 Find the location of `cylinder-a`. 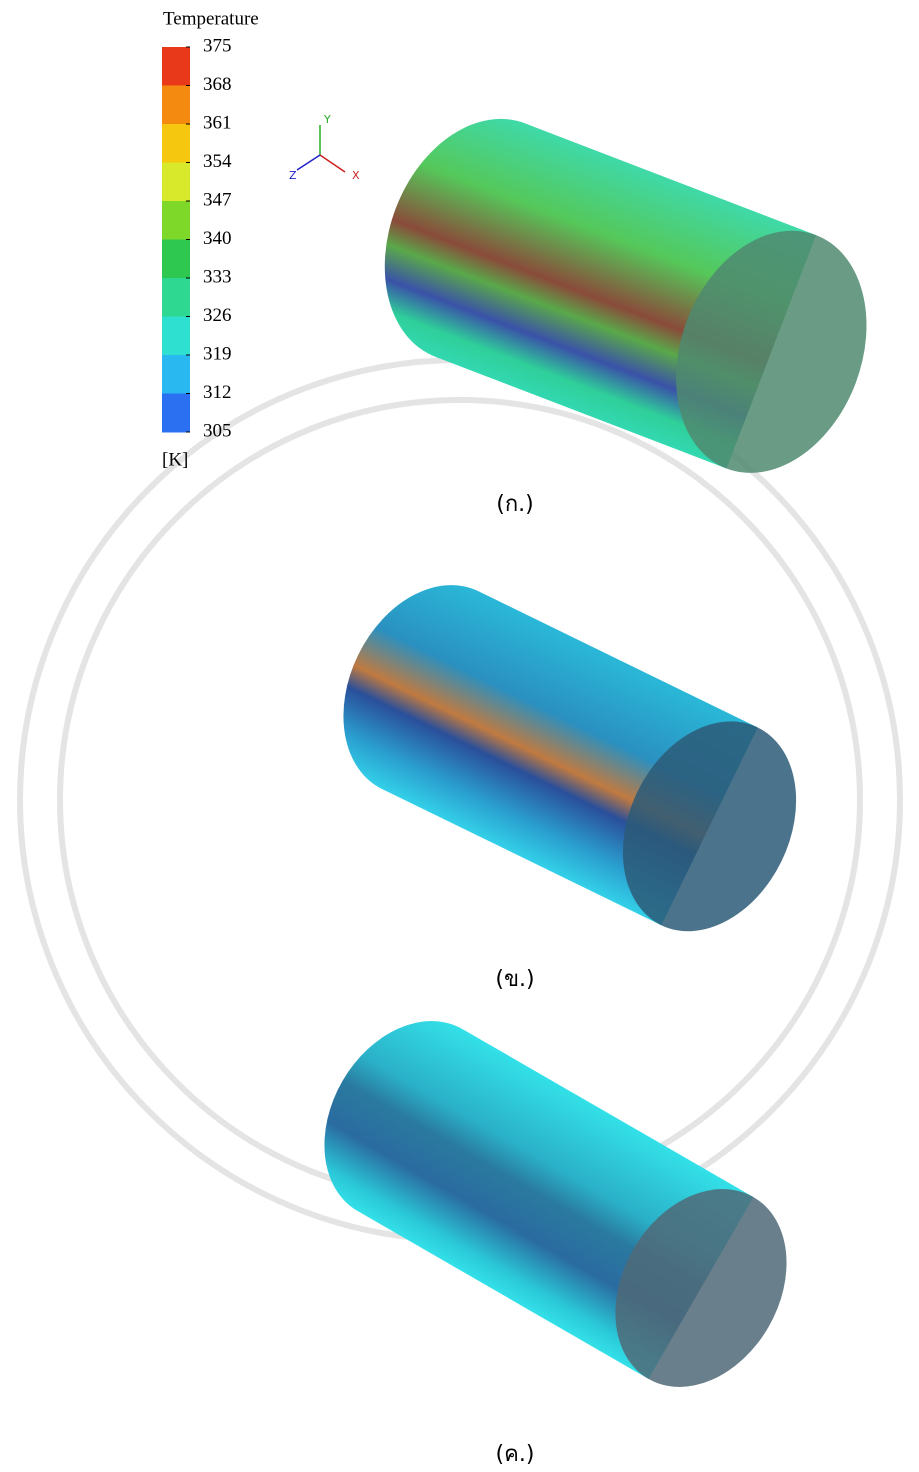

cylinder-a is located at coordinates (625, 295).